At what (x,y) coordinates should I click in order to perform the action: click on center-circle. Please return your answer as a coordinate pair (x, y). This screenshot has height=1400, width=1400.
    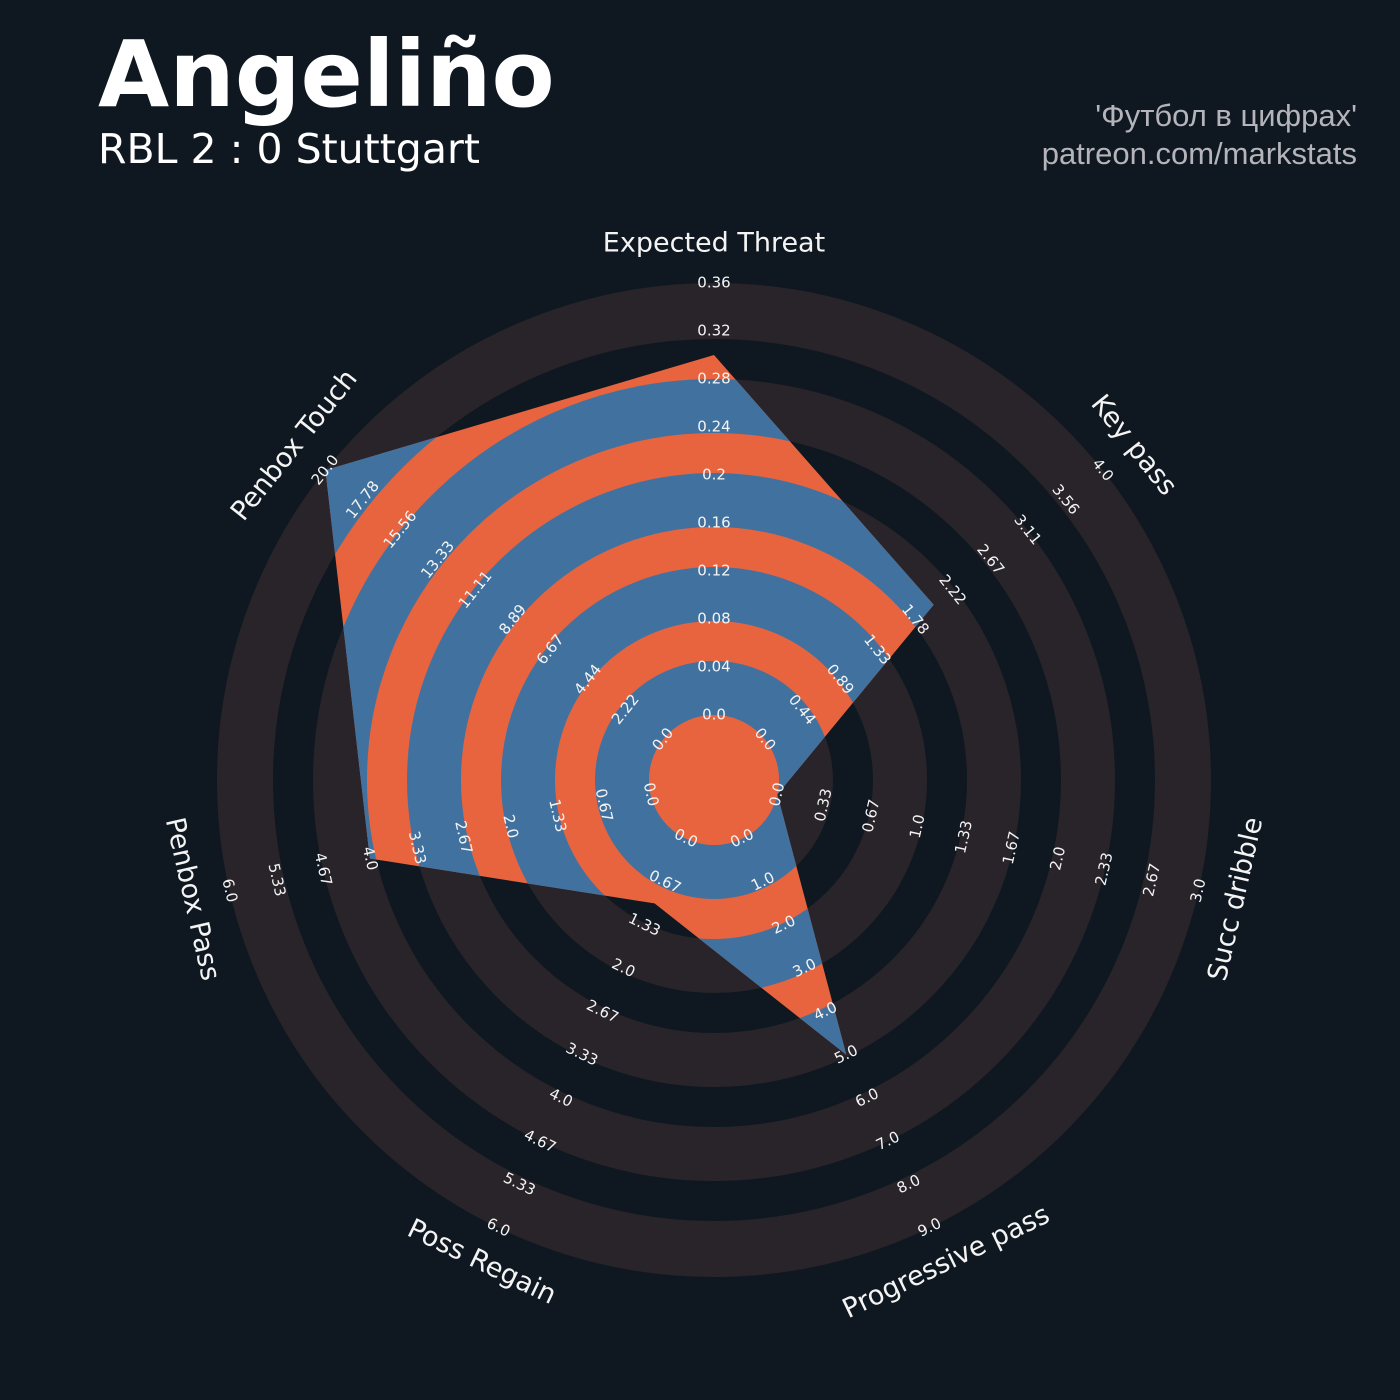
    Looking at the image, I should click on (714, 780).